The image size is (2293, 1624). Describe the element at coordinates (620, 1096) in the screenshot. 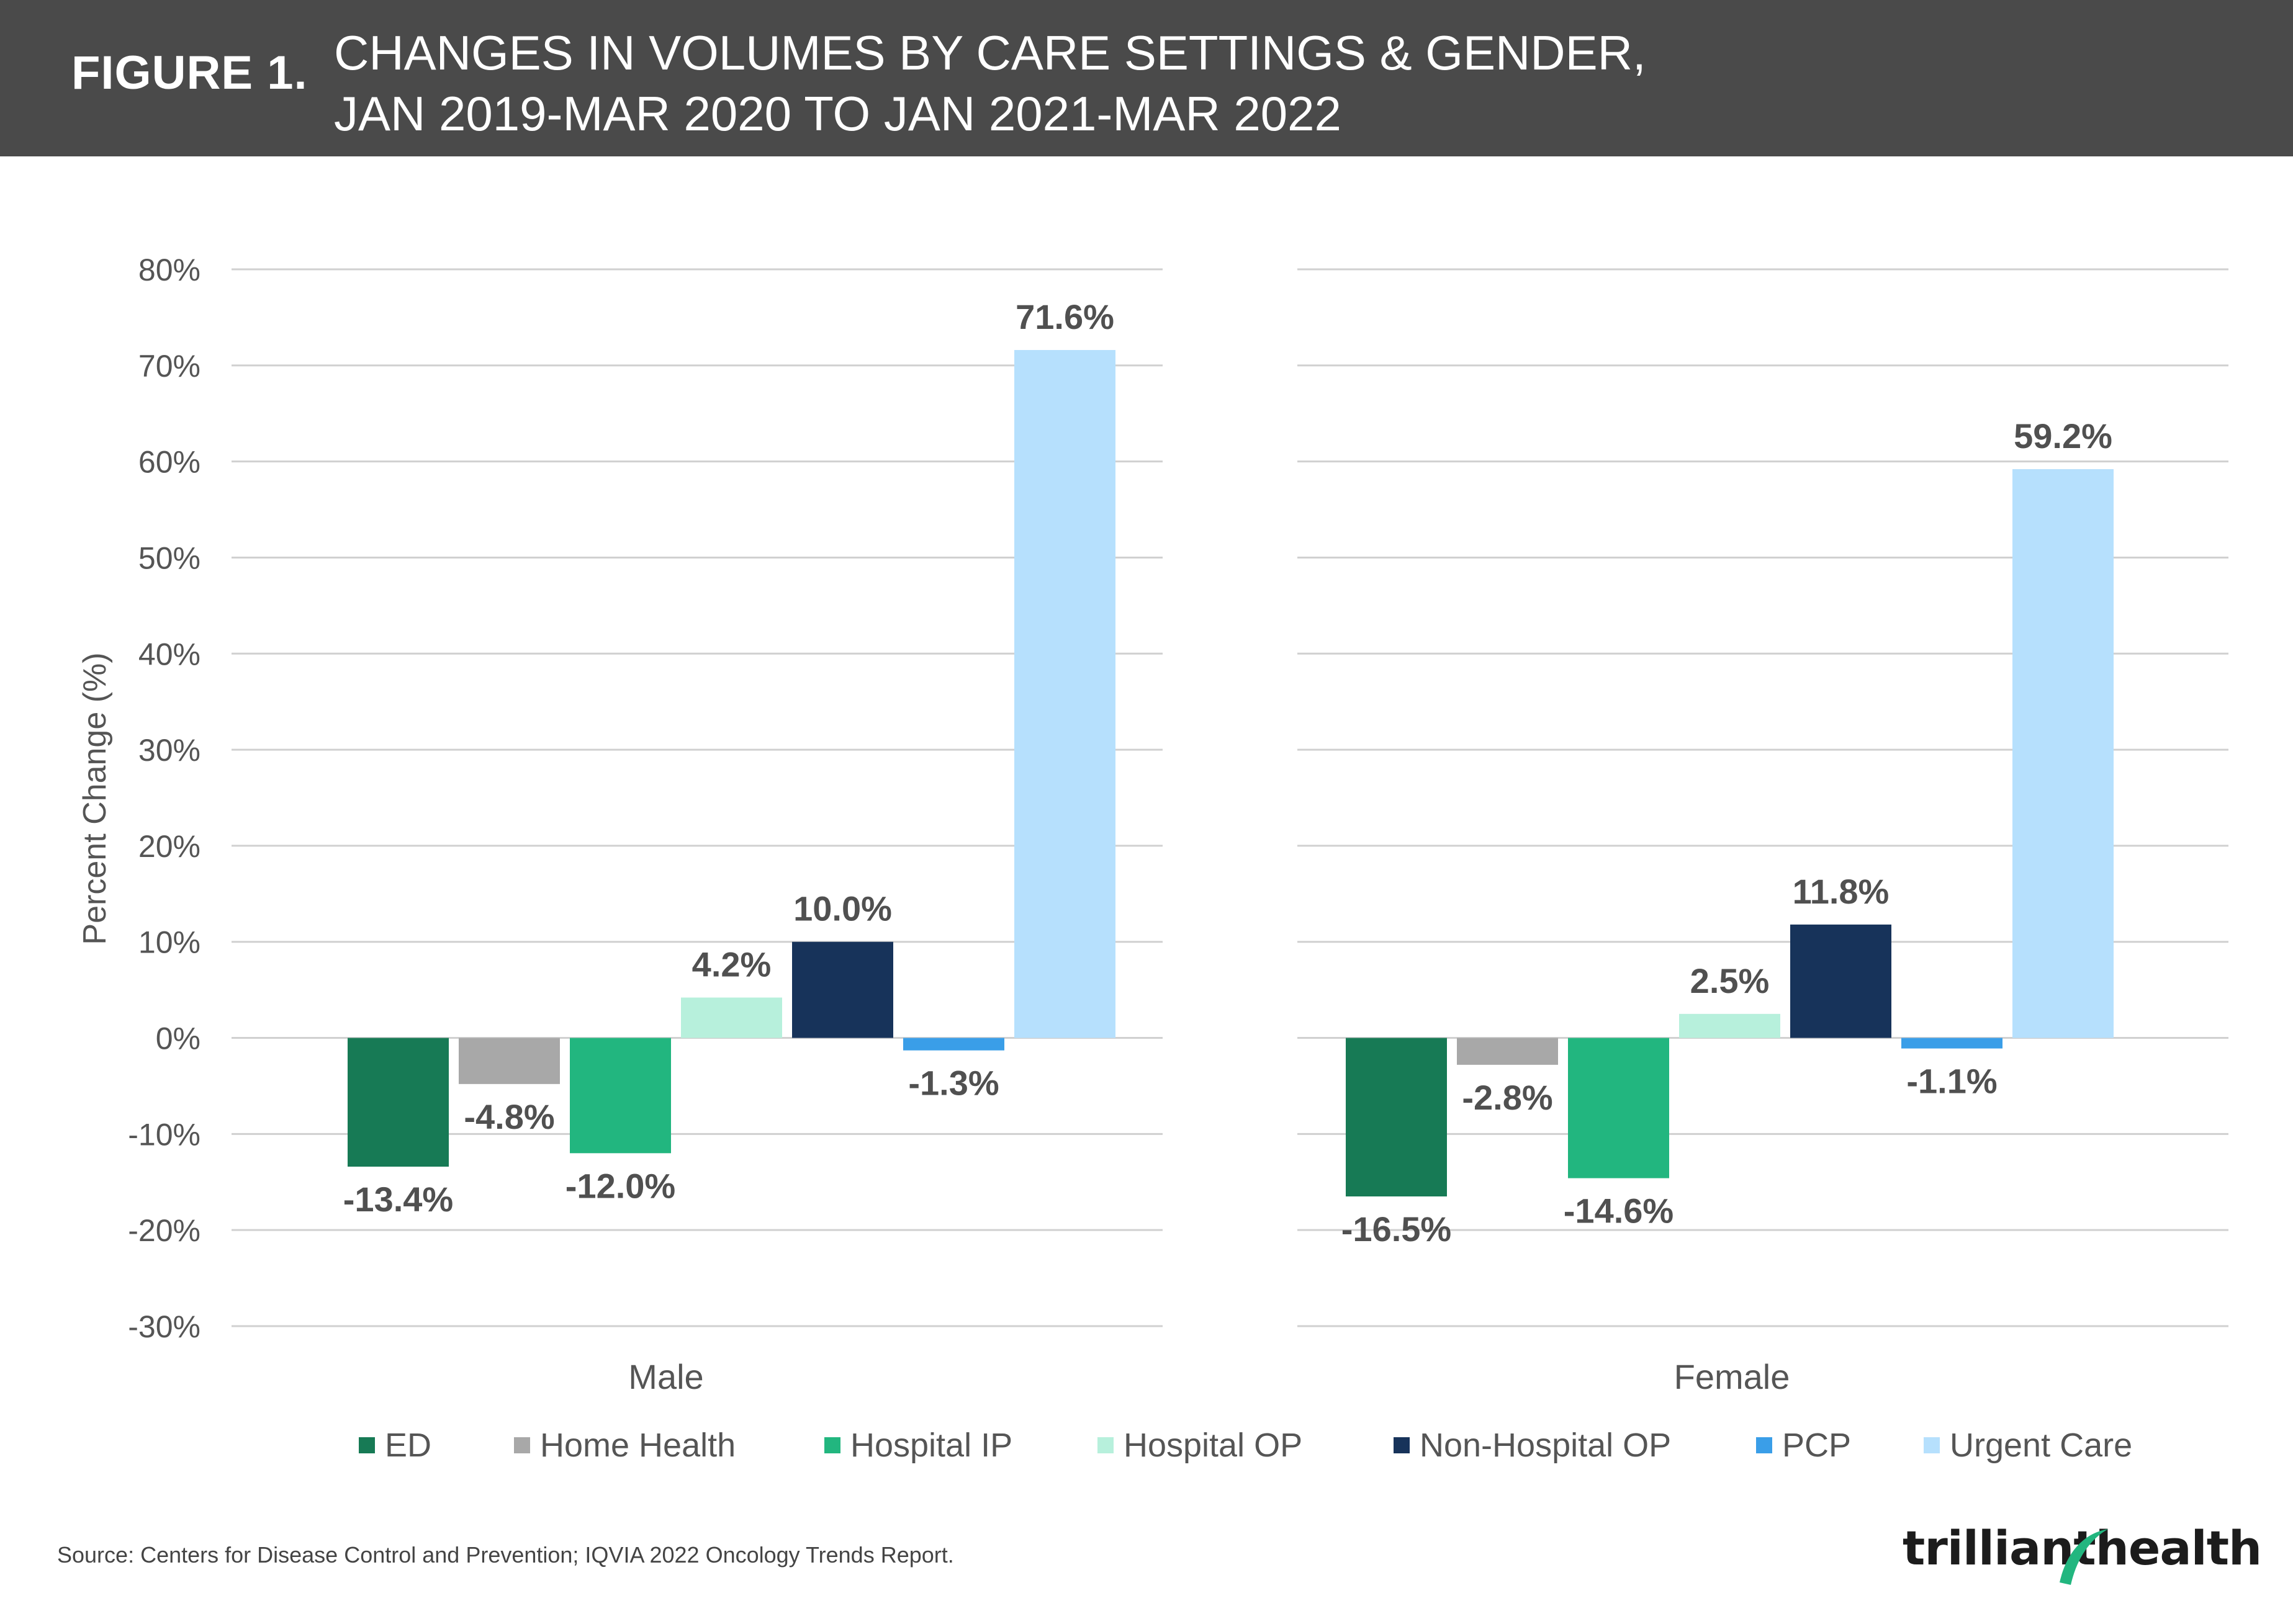

I see `bar-hospital-ip-male` at that location.